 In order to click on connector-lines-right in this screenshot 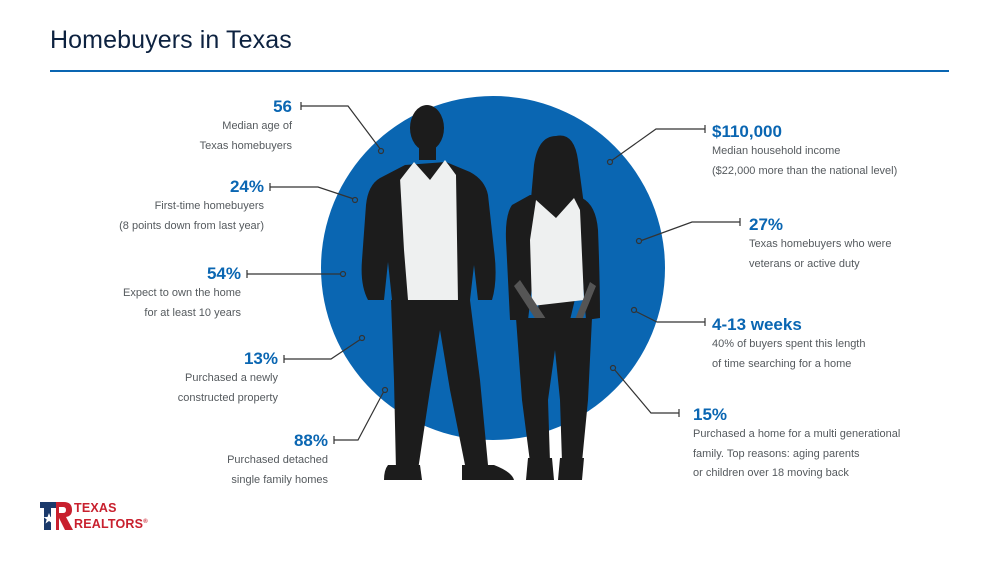, I will do `click(673, 271)`.